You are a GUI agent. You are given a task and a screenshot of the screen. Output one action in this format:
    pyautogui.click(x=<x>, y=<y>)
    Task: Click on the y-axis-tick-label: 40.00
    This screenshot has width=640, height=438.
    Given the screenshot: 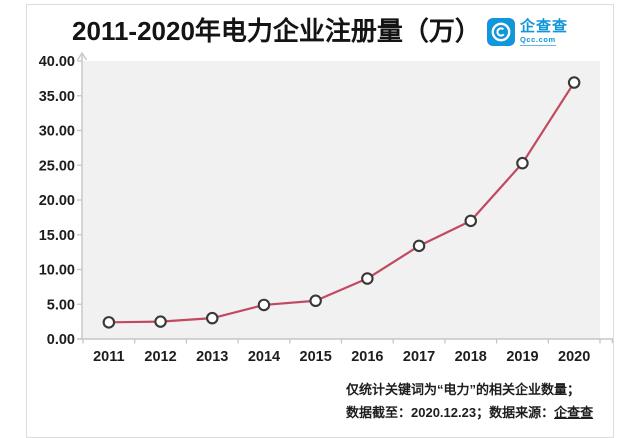 What is the action you would take?
    pyautogui.click(x=57, y=62)
    